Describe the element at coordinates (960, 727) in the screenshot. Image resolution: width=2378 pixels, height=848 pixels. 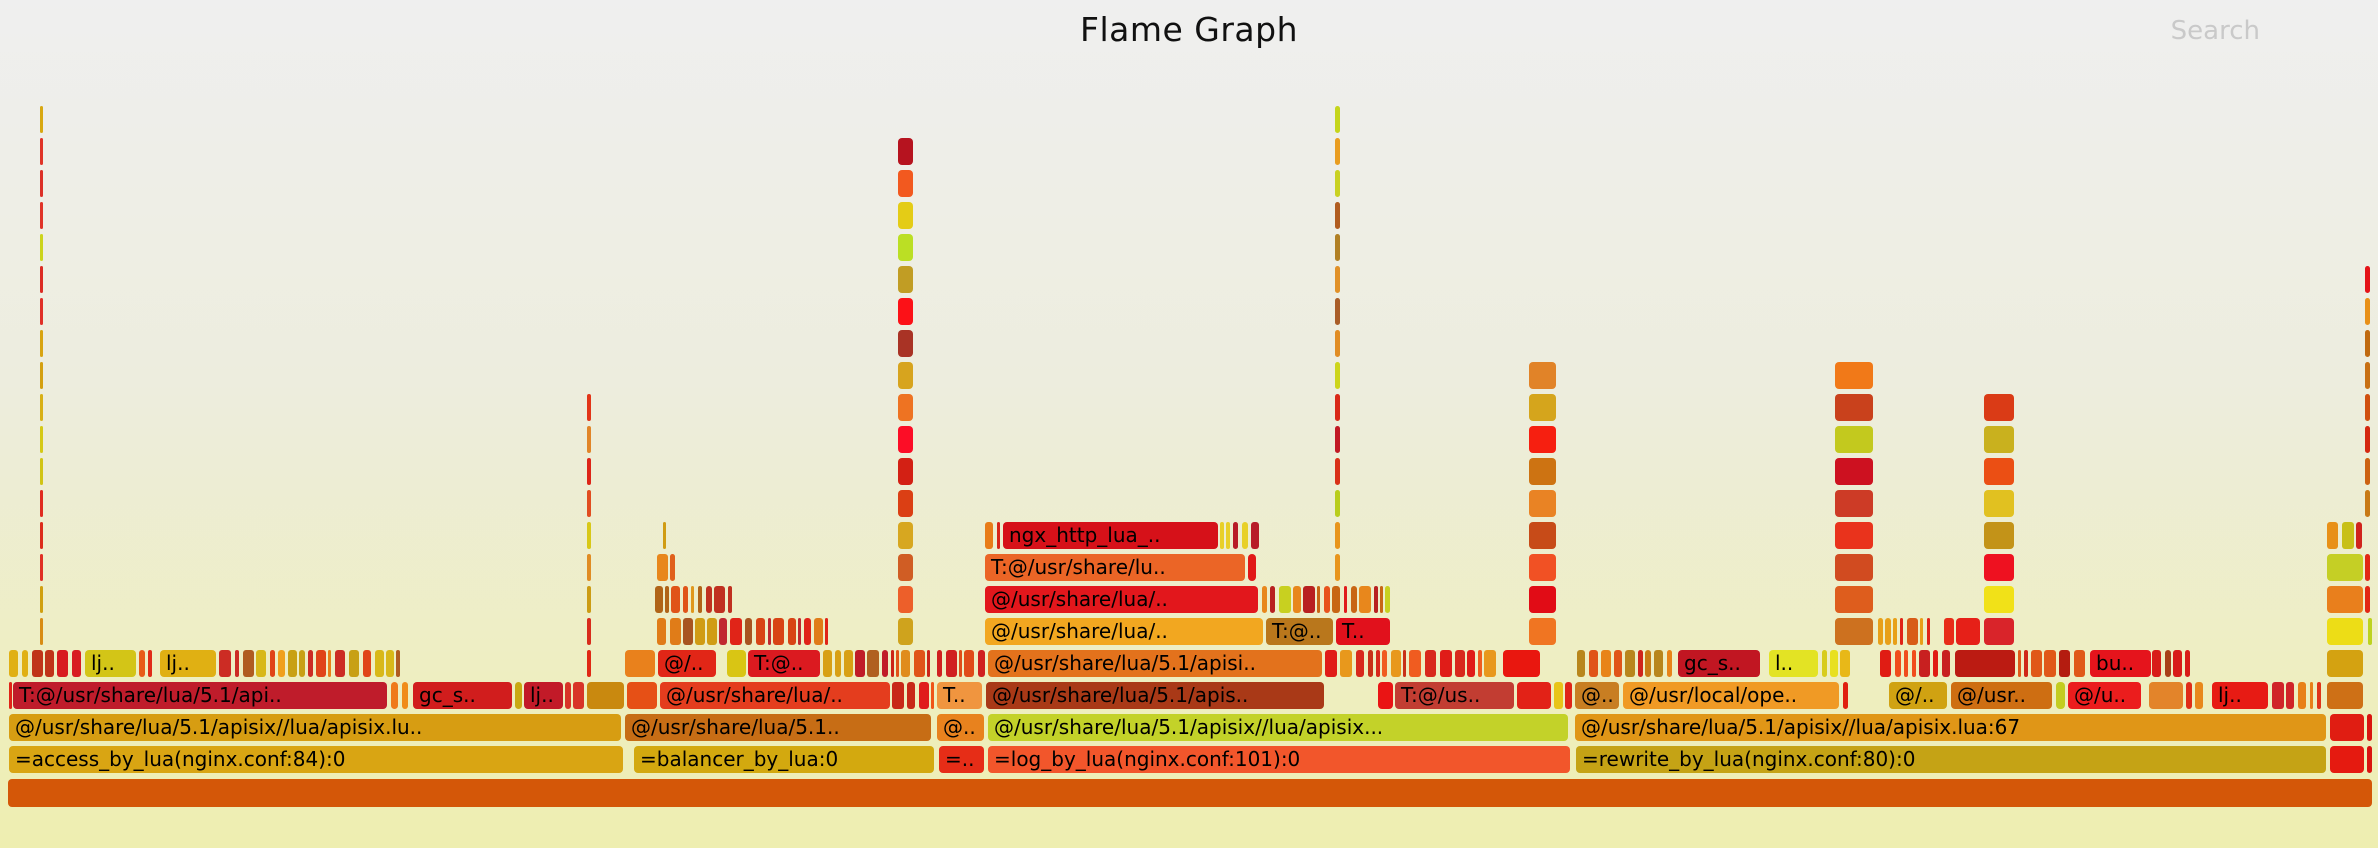
I see `flame-frame: @..` at that location.